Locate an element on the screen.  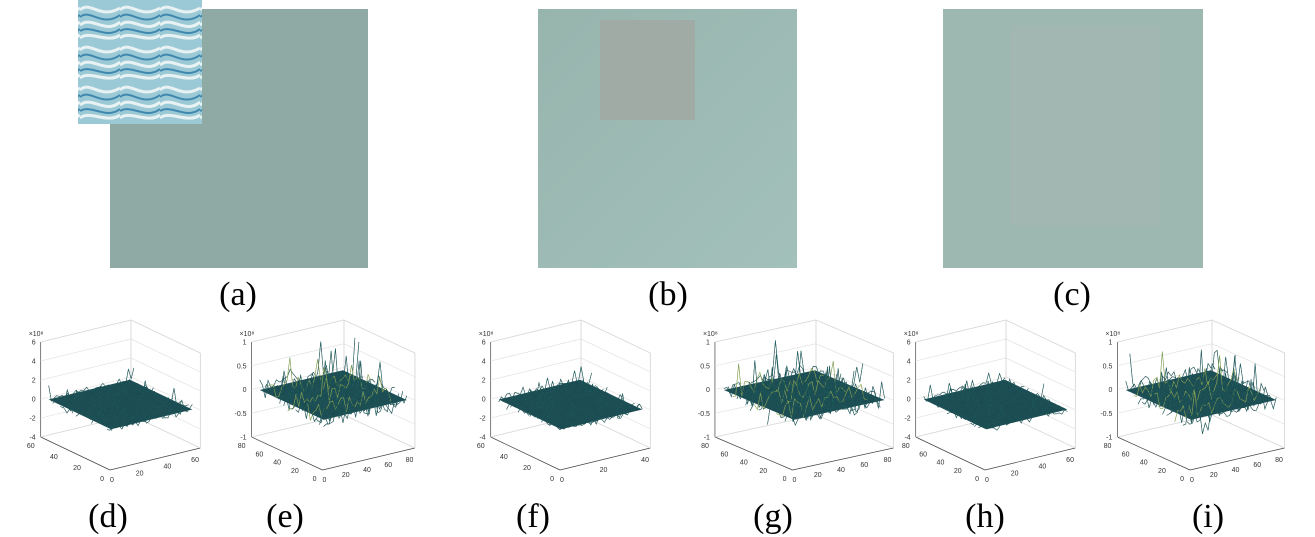
surface is located at coordinates (120, 404).